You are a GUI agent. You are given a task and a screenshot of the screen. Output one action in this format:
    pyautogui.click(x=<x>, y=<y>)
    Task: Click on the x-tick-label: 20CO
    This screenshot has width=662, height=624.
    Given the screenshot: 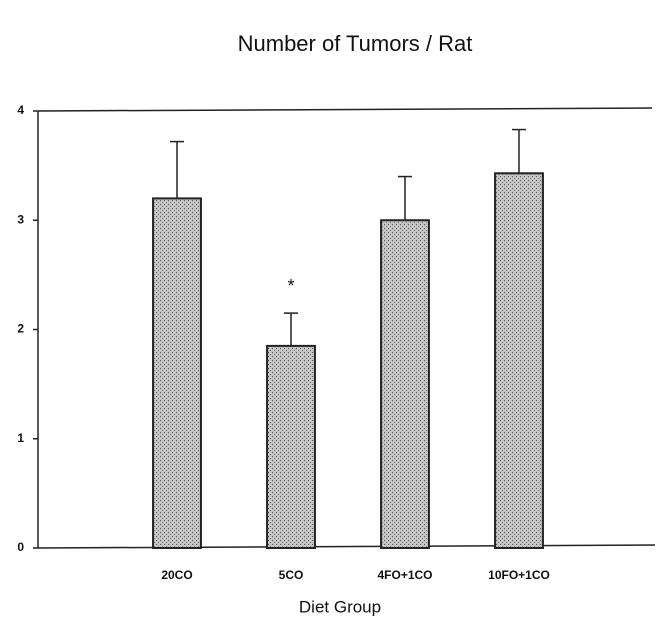 What is the action you would take?
    pyautogui.click(x=176, y=575)
    